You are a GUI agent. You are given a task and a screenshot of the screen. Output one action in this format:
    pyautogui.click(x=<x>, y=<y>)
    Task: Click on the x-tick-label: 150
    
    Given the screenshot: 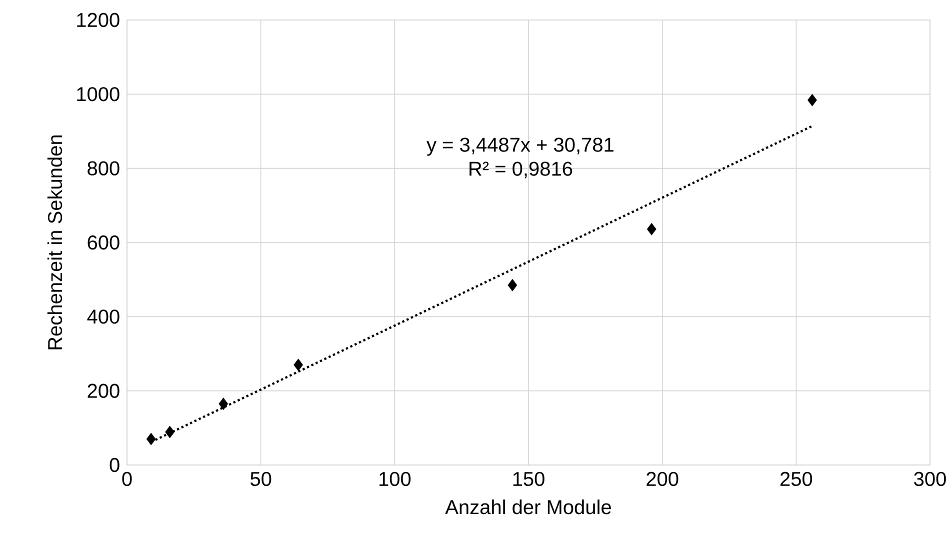 What is the action you would take?
    pyautogui.click(x=528, y=479)
    